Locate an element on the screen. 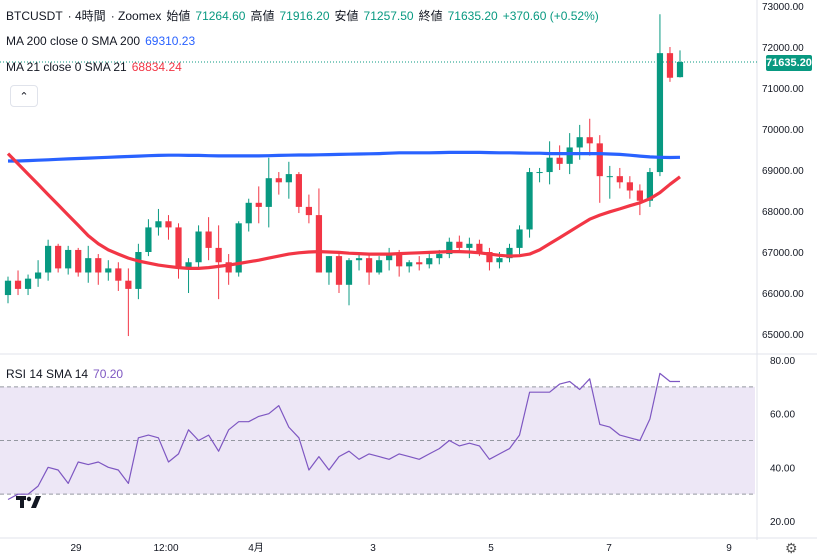  open-label: 始値 is located at coordinates (178, 16).